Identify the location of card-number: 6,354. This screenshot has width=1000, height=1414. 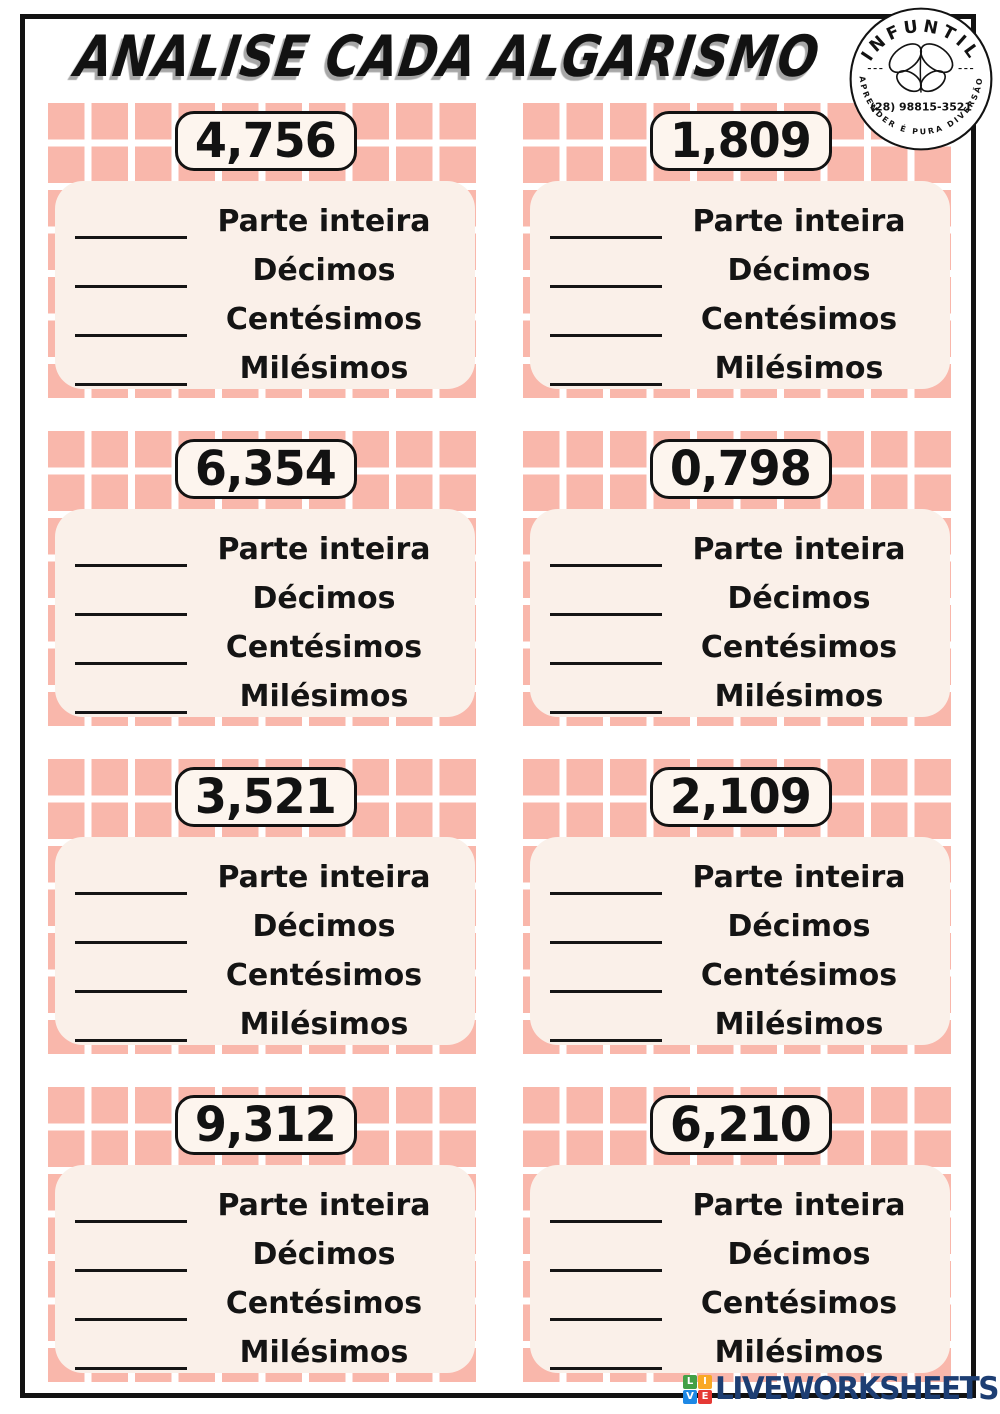
(266, 469).